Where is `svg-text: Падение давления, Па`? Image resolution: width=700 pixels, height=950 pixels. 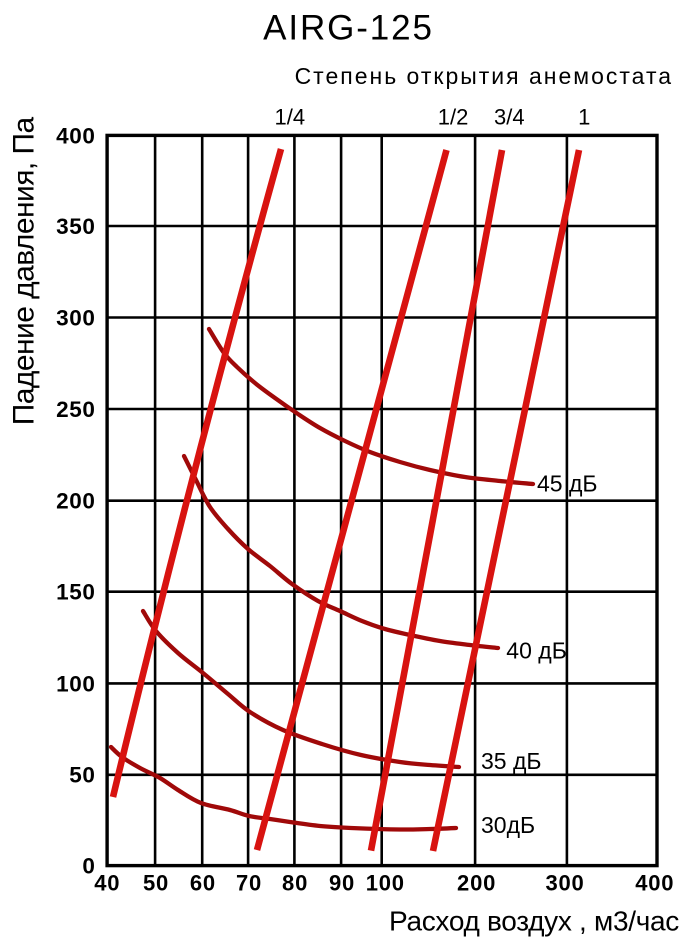 svg-text: Падение давления, Па is located at coordinates (24, 270).